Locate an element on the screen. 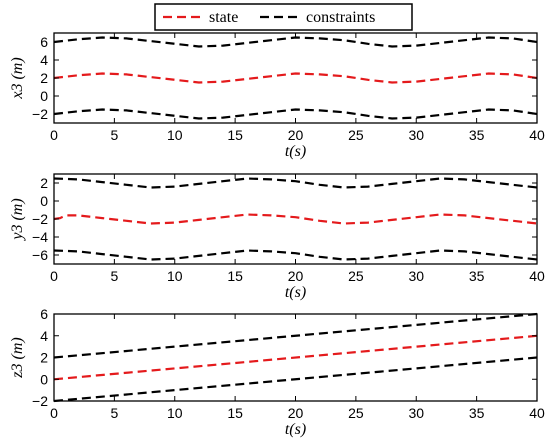 The height and width of the screenshot is (445, 550). legend-constraints-label: constraints is located at coordinates (340, 17).